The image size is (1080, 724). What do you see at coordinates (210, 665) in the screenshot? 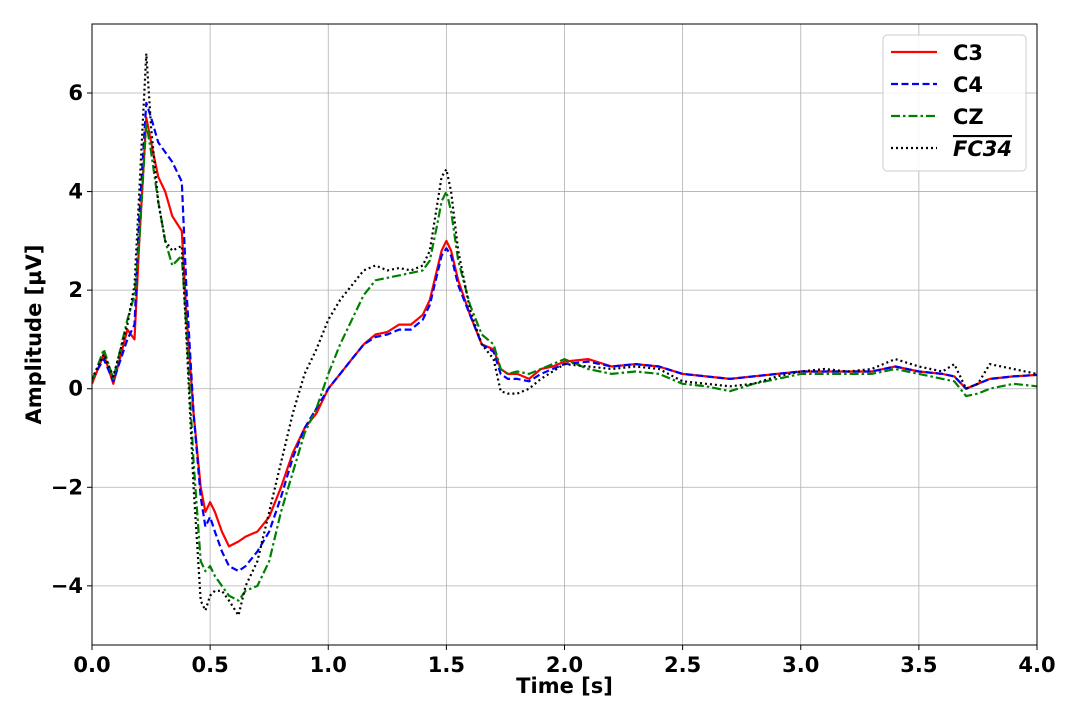
I see `x-tick-label: 0.5` at bounding box center [210, 665].